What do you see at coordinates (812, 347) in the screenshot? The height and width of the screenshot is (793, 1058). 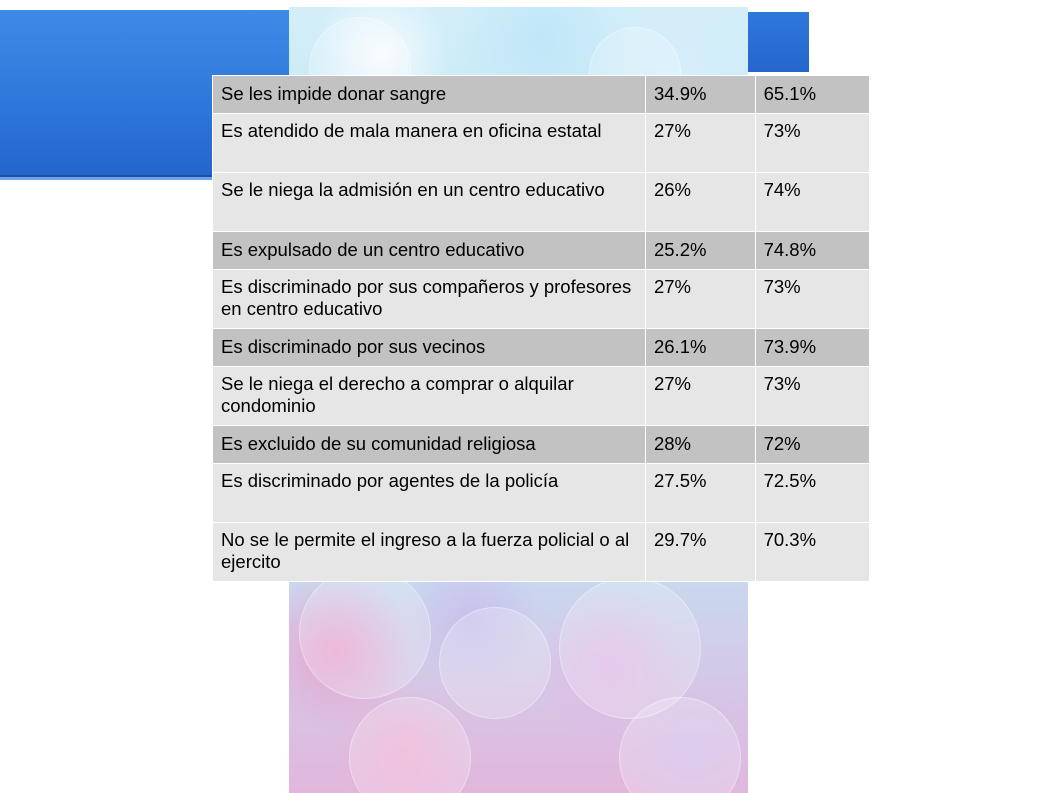 I see `row-no-value: 73.9%` at bounding box center [812, 347].